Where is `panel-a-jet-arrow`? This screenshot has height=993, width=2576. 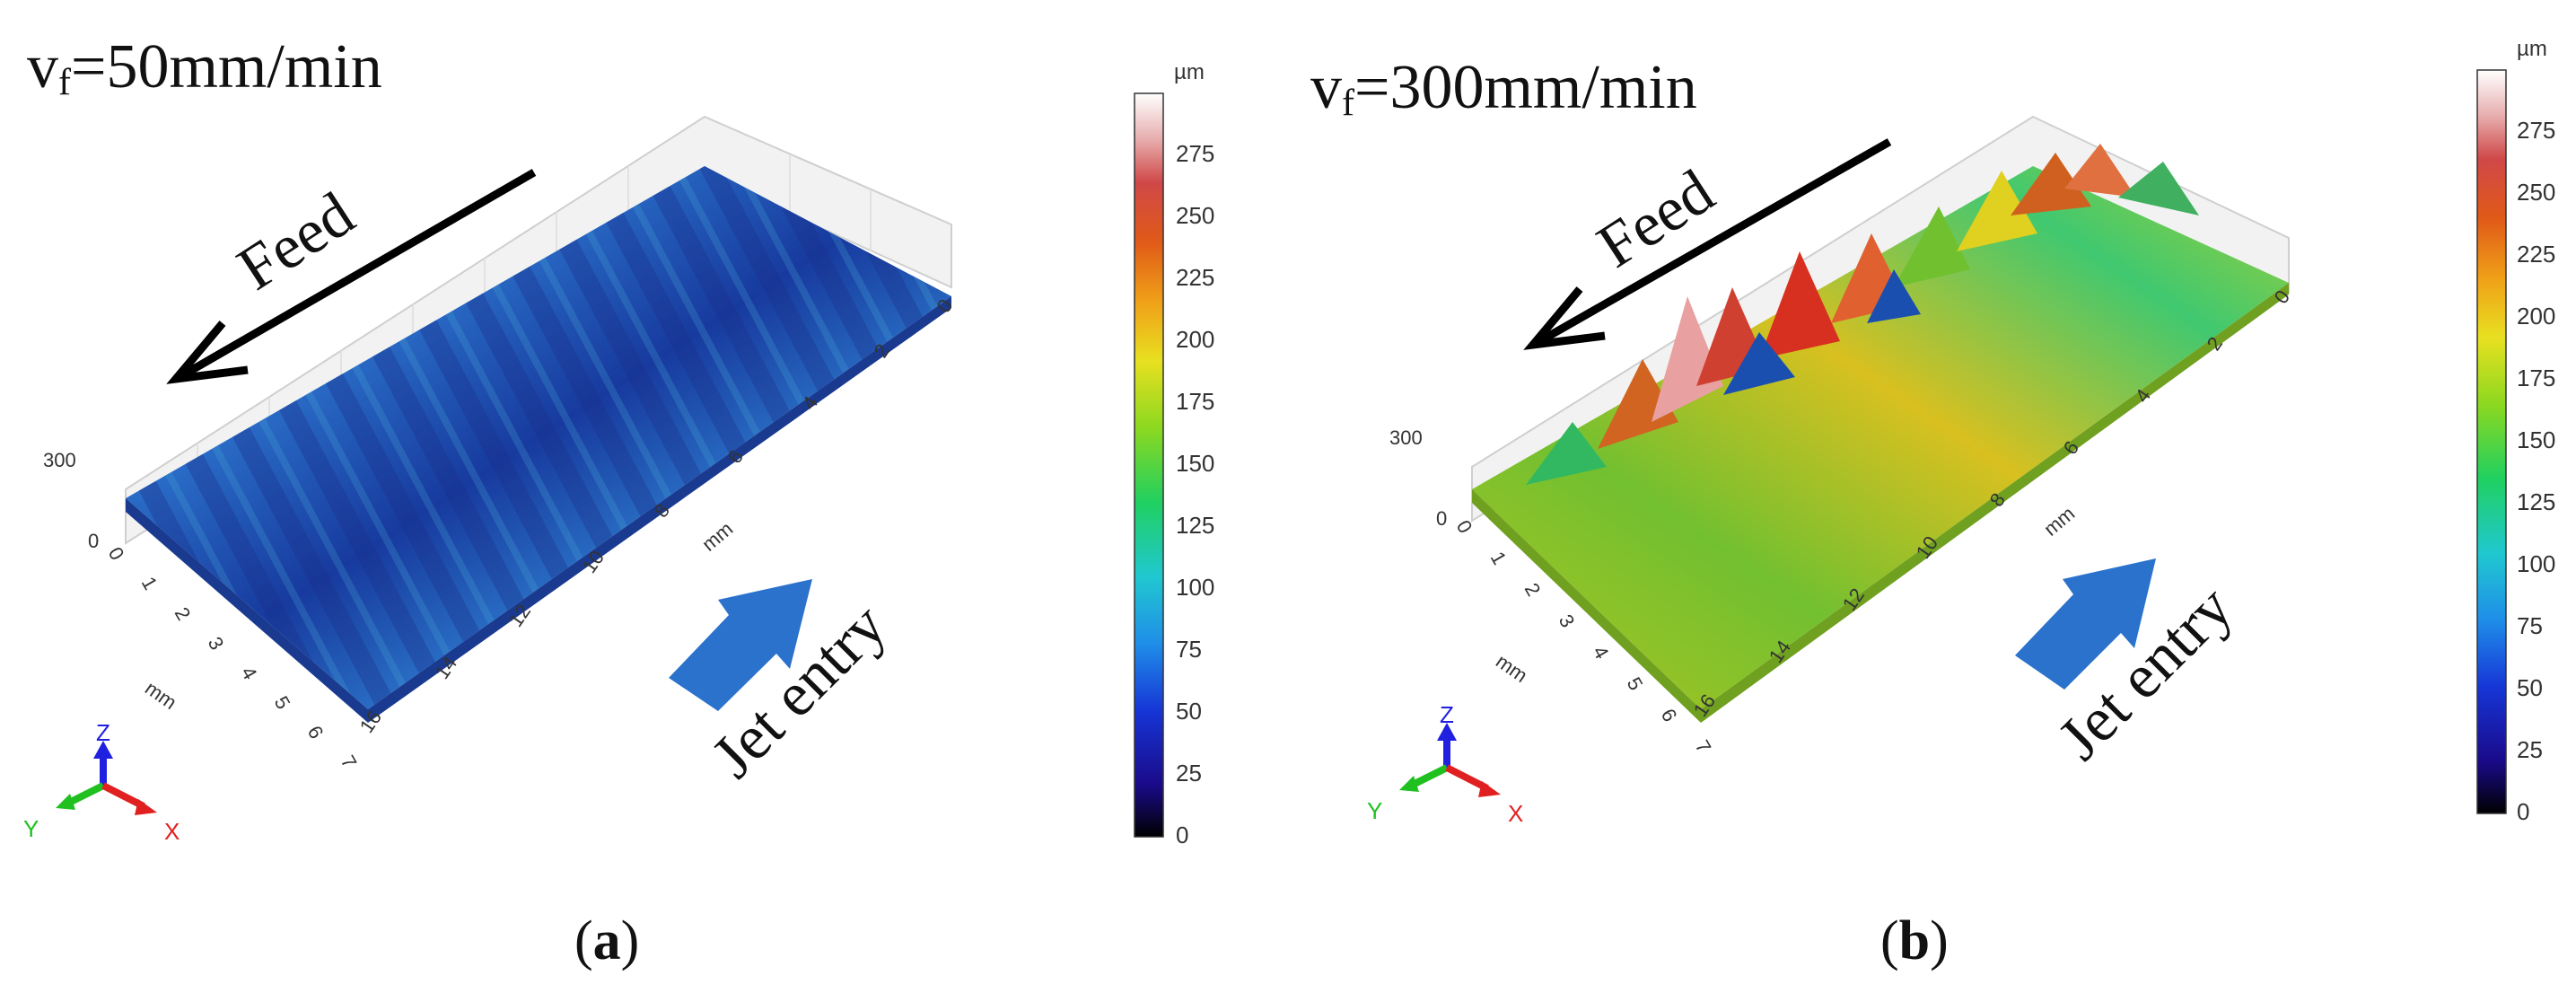
panel-a-jet-arrow is located at coordinates (740, 645).